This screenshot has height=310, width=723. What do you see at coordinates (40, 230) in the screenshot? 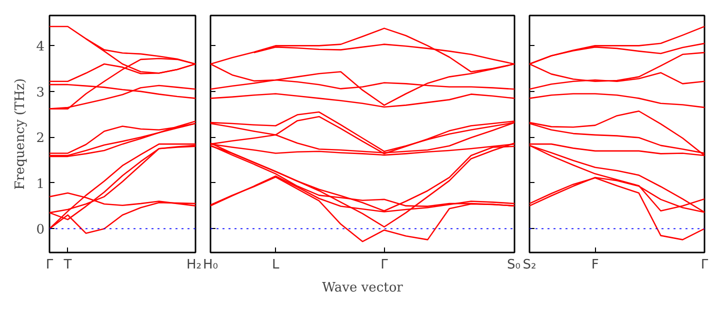
I see `y-tick-label: 0` at bounding box center [40, 230].